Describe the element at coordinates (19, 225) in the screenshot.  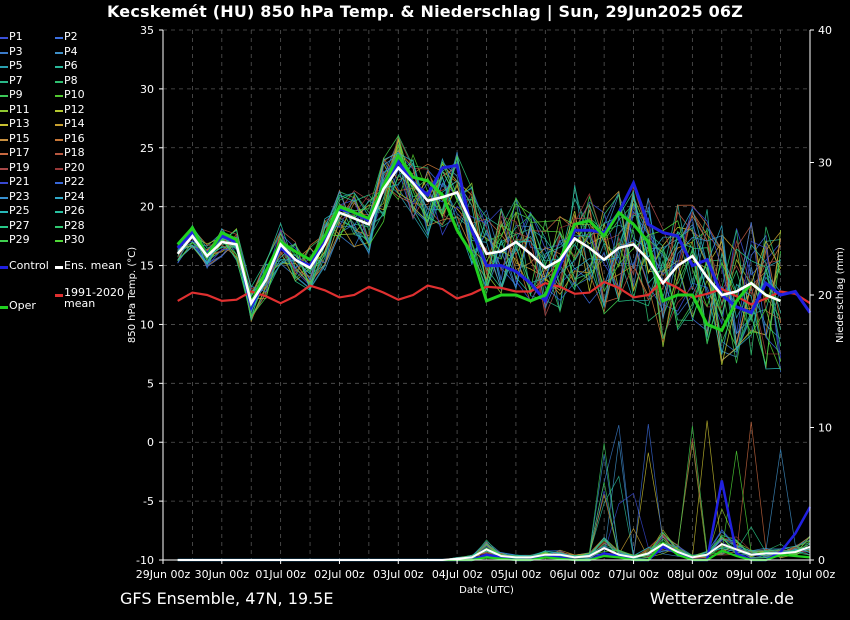
I see `legend-label: P27` at that location.